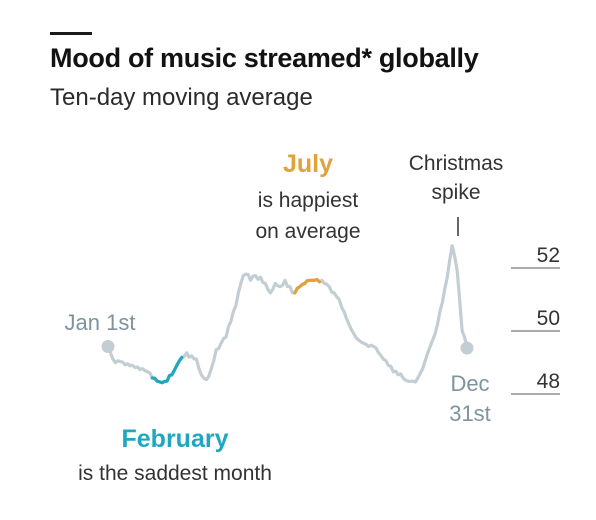 This screenshot has width=596, height=520. Describe the element at coordinates (548, 318) in the screenshot. I see `y-tick-label-50: 50` at that location.